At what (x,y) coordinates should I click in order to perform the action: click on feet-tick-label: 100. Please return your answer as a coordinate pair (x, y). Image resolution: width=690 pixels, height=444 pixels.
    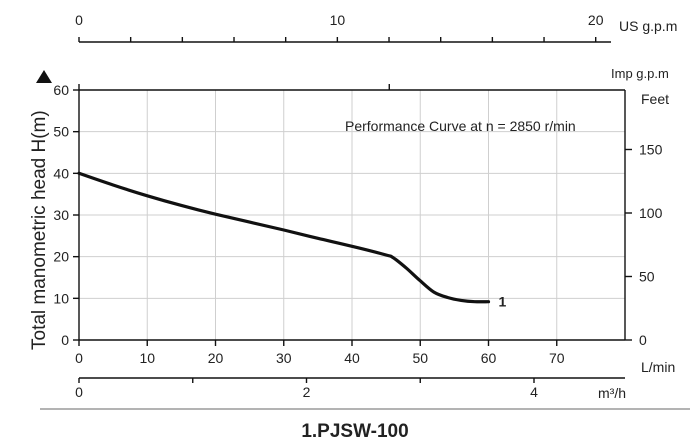
    Looking at the image, I should click on (651, 213).